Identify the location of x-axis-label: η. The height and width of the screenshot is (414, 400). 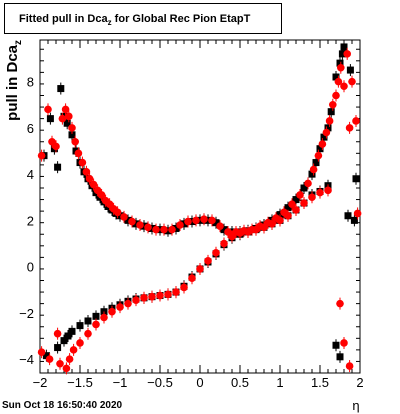
(355, 405).